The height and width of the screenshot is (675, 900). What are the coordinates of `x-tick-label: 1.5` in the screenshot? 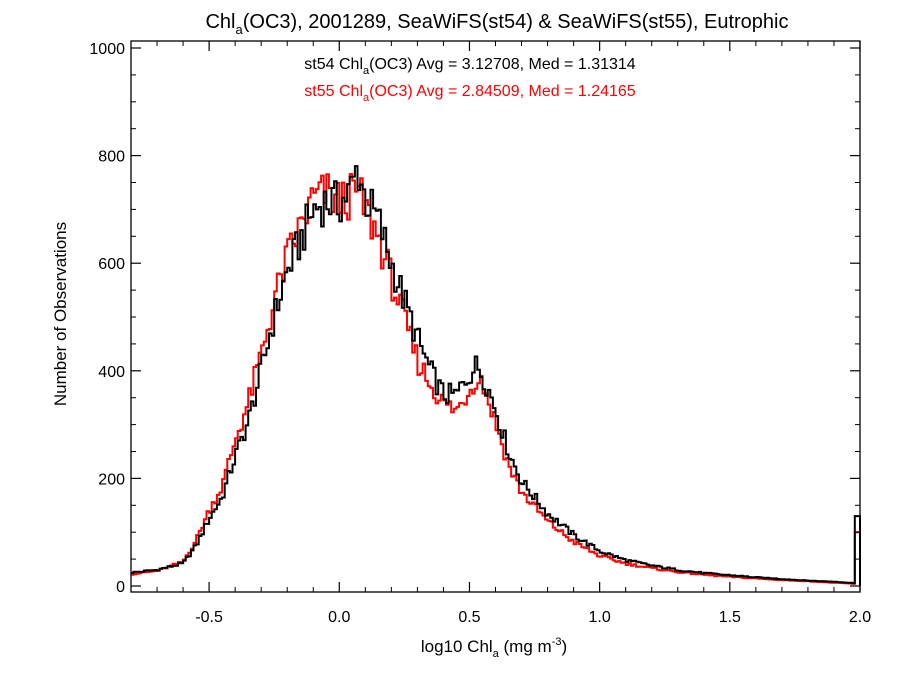 It's located at (730, 617).